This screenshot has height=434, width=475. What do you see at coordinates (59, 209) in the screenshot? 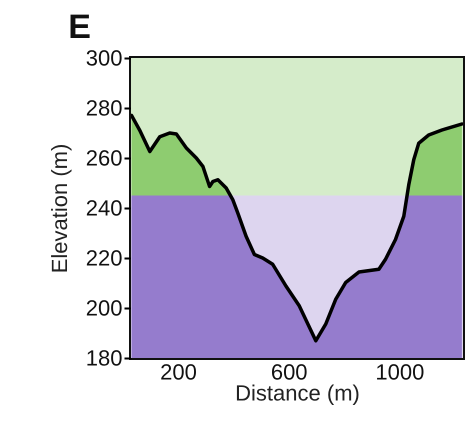
I see `y-axis-title: Elevation (m)` at bounding box center [59, 209].